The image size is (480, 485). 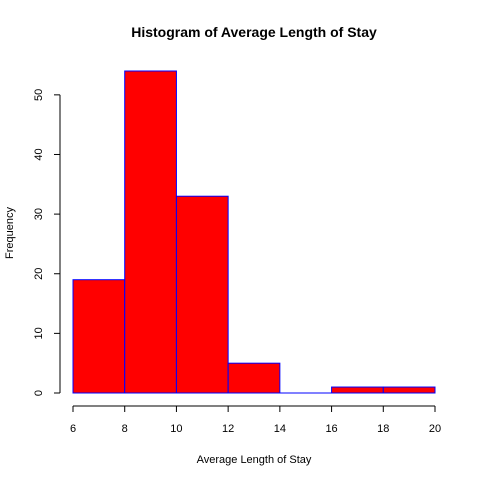 What do you see at coordinates (39, 95) in the screenshot?
I see `y-tick-label: 50` at bounding box center [39, 95].